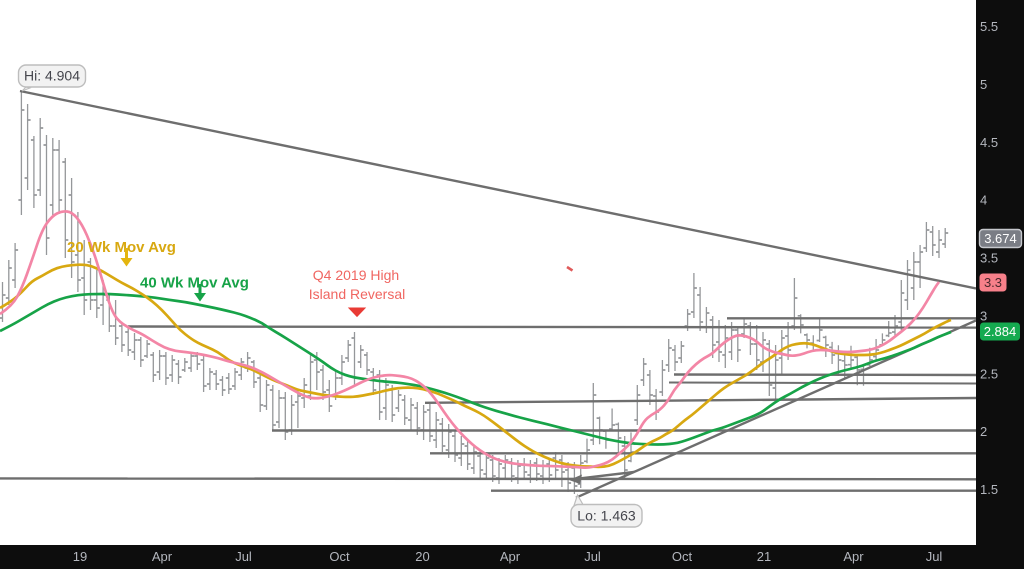 The width and height of the screenshot is (1024, 569). Describe the element at coordinates (52, 76) in the screenshot. I see `svg-text: Hi: 4.904` at that location.